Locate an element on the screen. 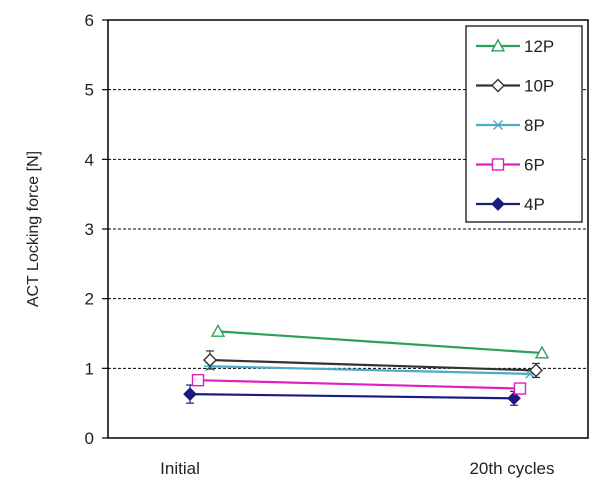 The width and height of the screenshot is (598, 486). legend-item-10p: 10P is located at coordinates (515, 86).